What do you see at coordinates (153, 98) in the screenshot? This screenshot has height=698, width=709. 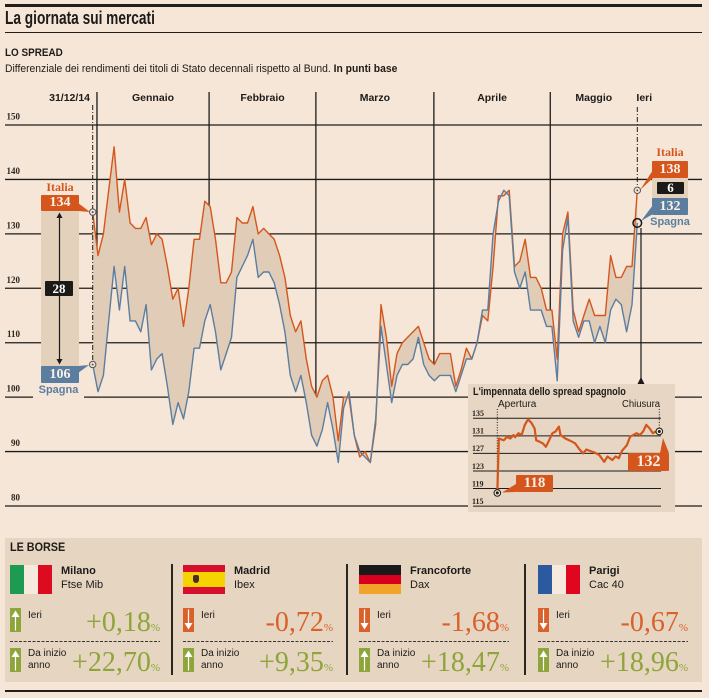 I see `month-label: Gennaio` at bounding box center [153, 98].